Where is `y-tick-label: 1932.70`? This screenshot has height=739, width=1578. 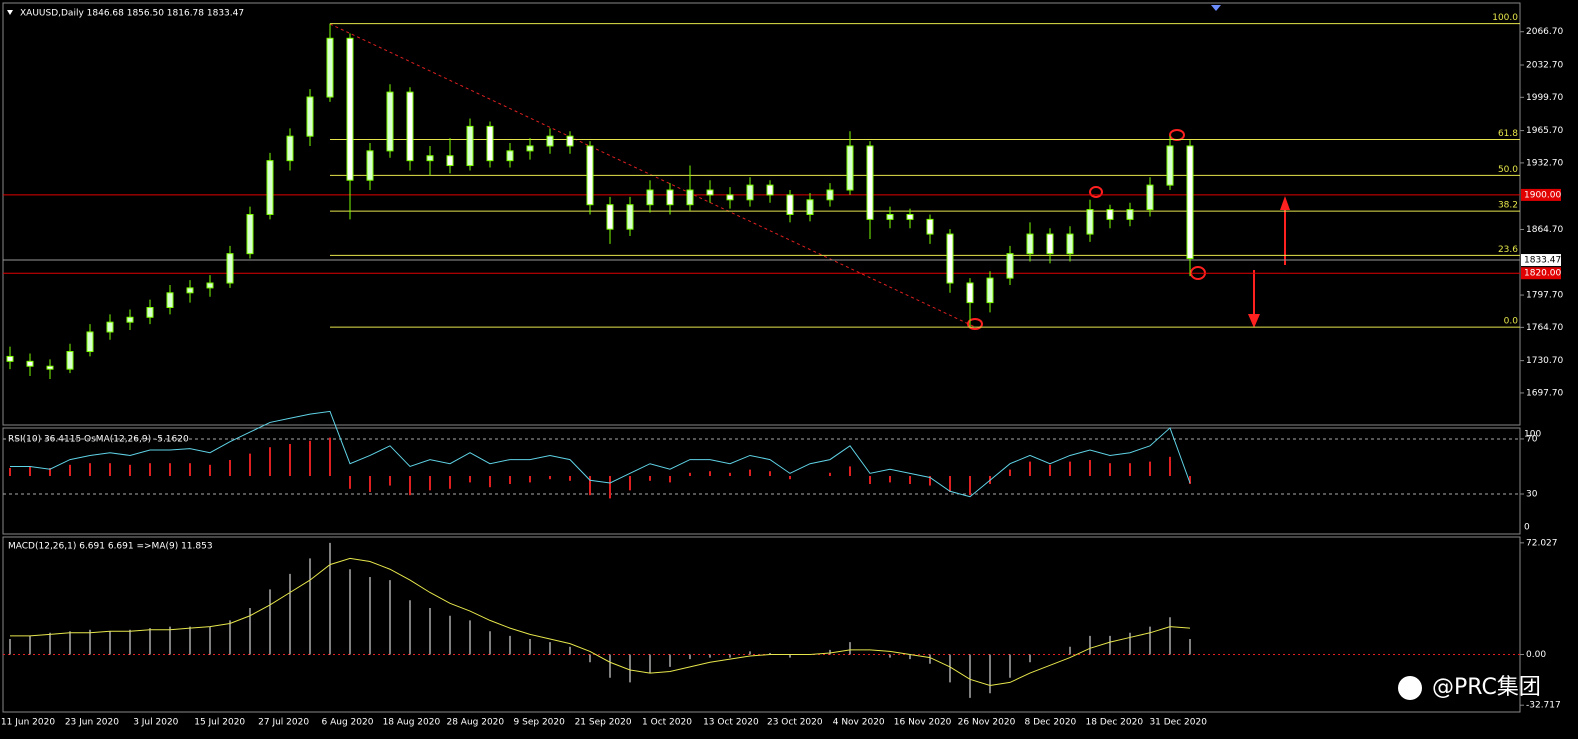
y-tick-label: 1932.70 is located at coordinates (1544, 163).